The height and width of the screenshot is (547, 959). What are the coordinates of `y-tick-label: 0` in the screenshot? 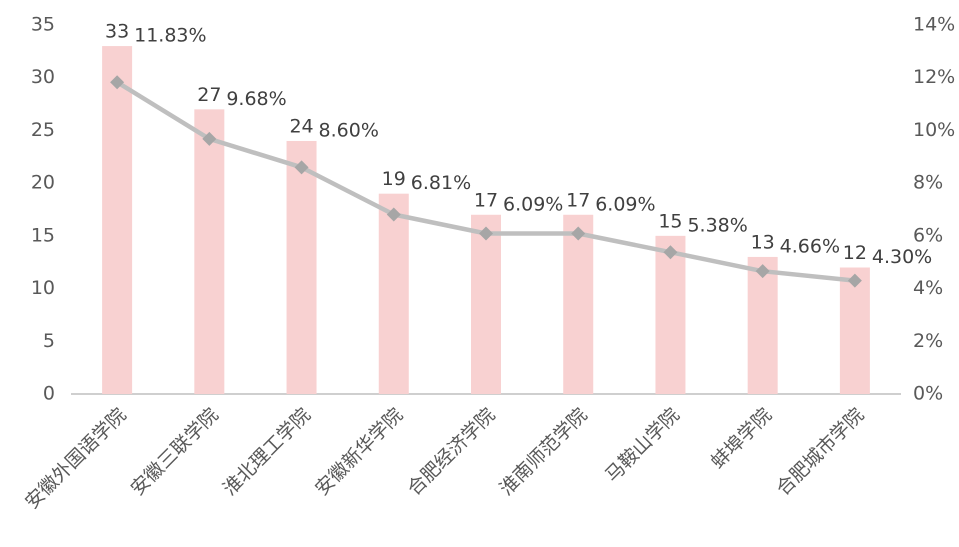 It's located at (49, 394).